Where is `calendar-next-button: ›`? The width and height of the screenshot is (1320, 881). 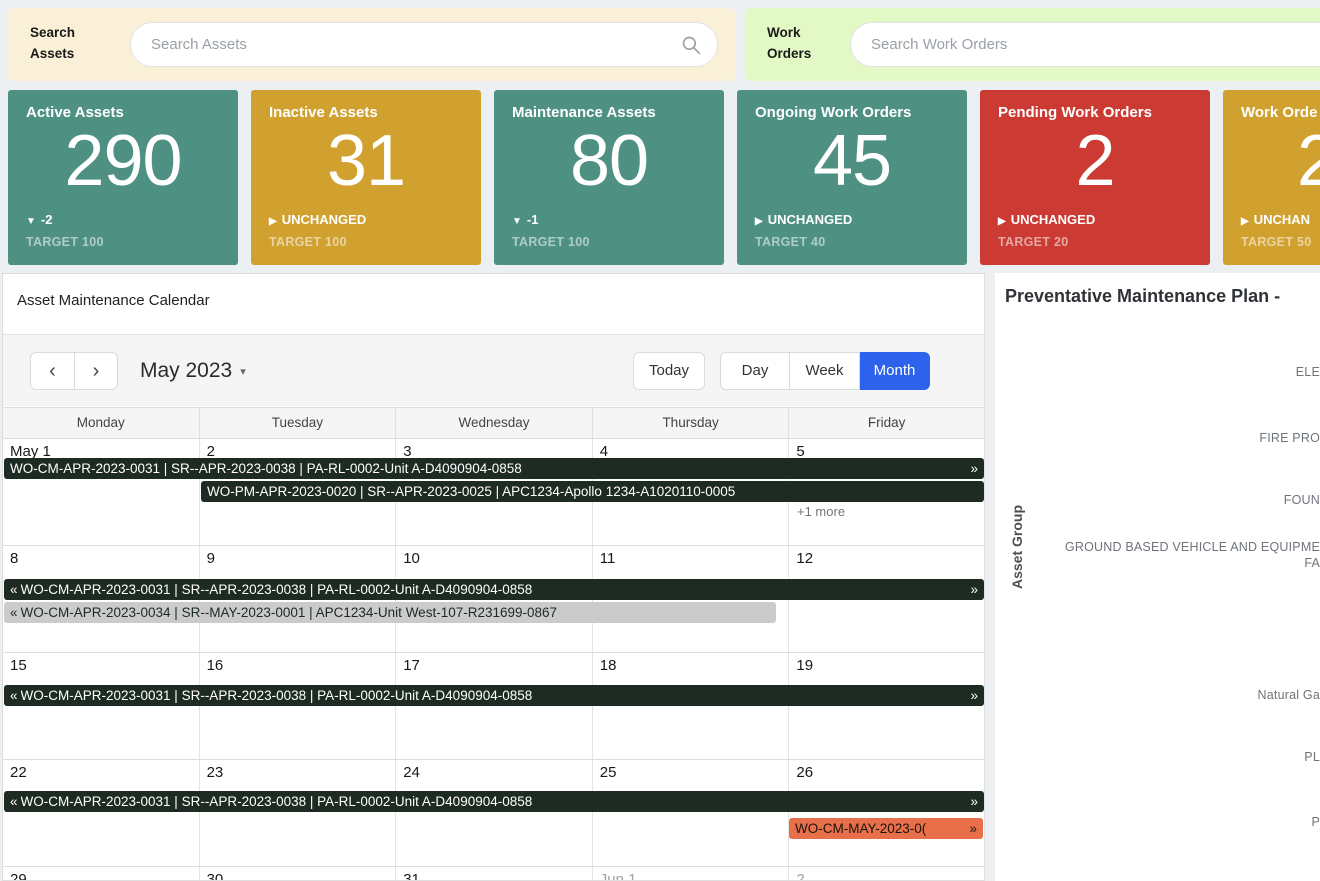 calendar-next-button: › is located at coordinates (96, 371).